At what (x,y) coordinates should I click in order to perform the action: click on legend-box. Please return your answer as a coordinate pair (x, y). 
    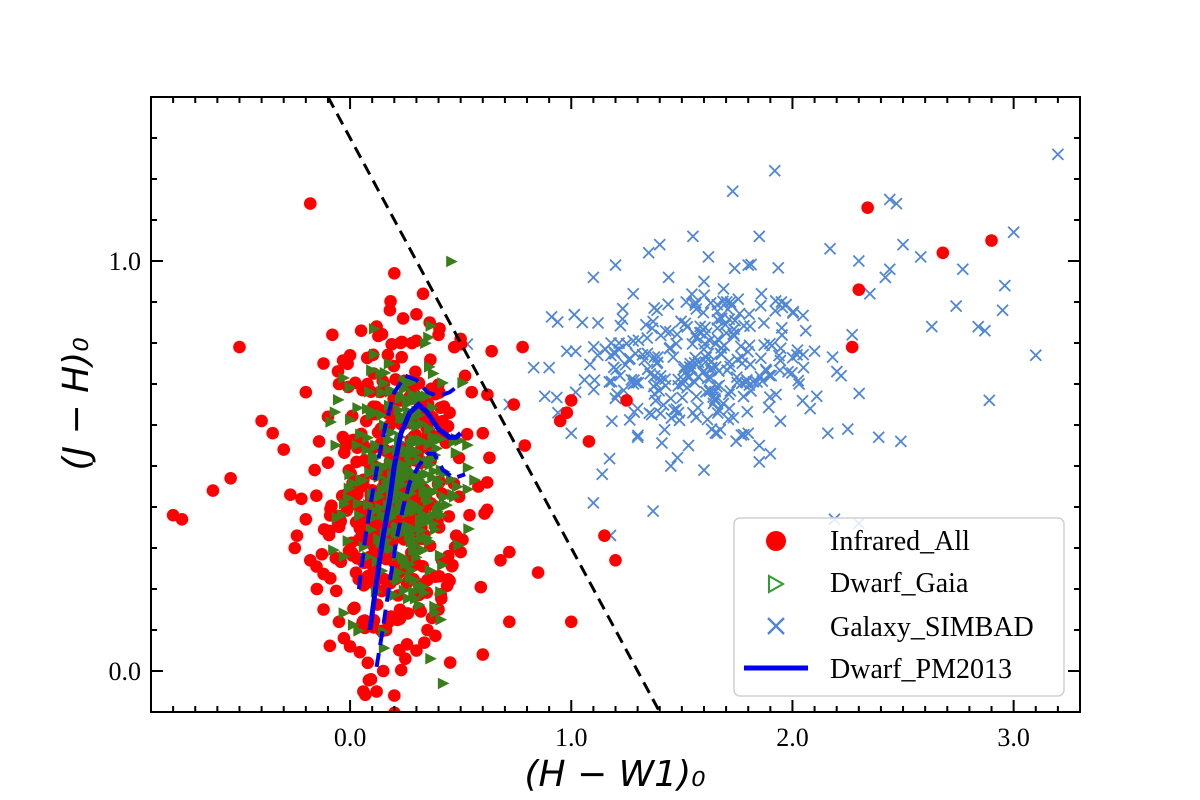
    Looking at the image, I should click on (899, 607).